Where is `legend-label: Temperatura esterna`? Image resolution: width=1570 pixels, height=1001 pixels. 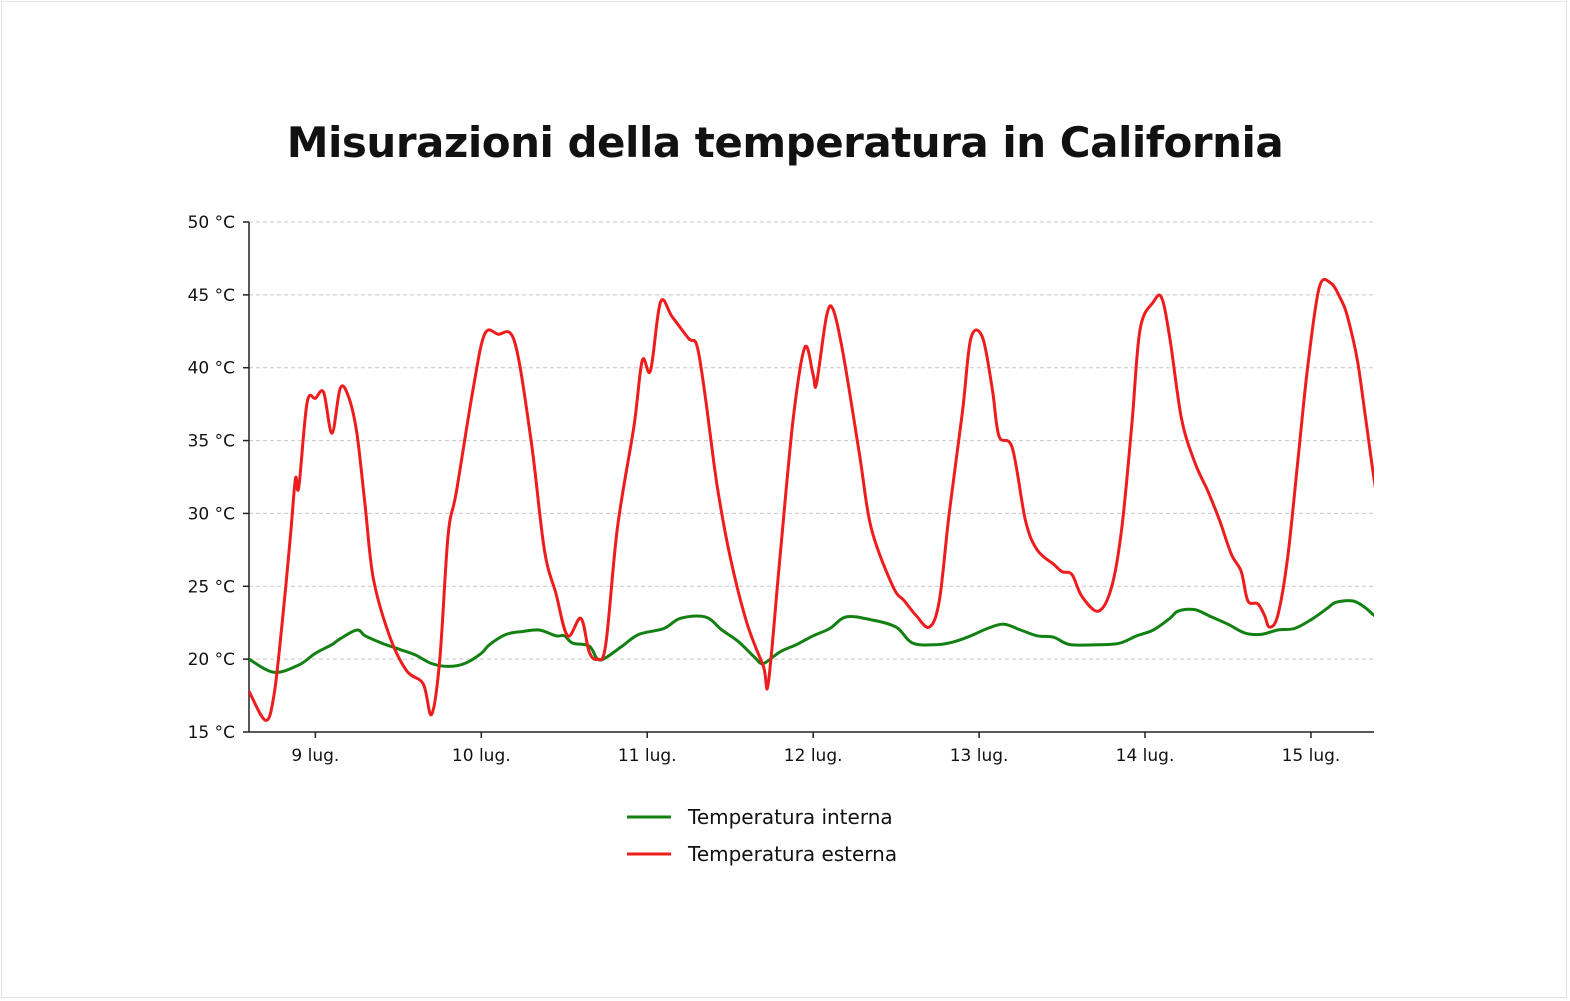 legend-label: Temperatura esterna is located at coordinates (792, 854).